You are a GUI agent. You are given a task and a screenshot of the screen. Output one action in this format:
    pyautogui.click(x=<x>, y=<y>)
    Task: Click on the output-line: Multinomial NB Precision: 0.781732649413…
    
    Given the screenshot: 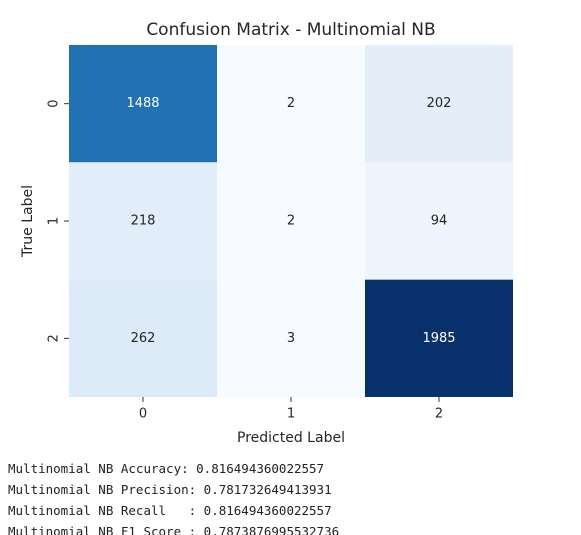 What is the action you would take?
    pyautogui.click(x=170, y=489)
    